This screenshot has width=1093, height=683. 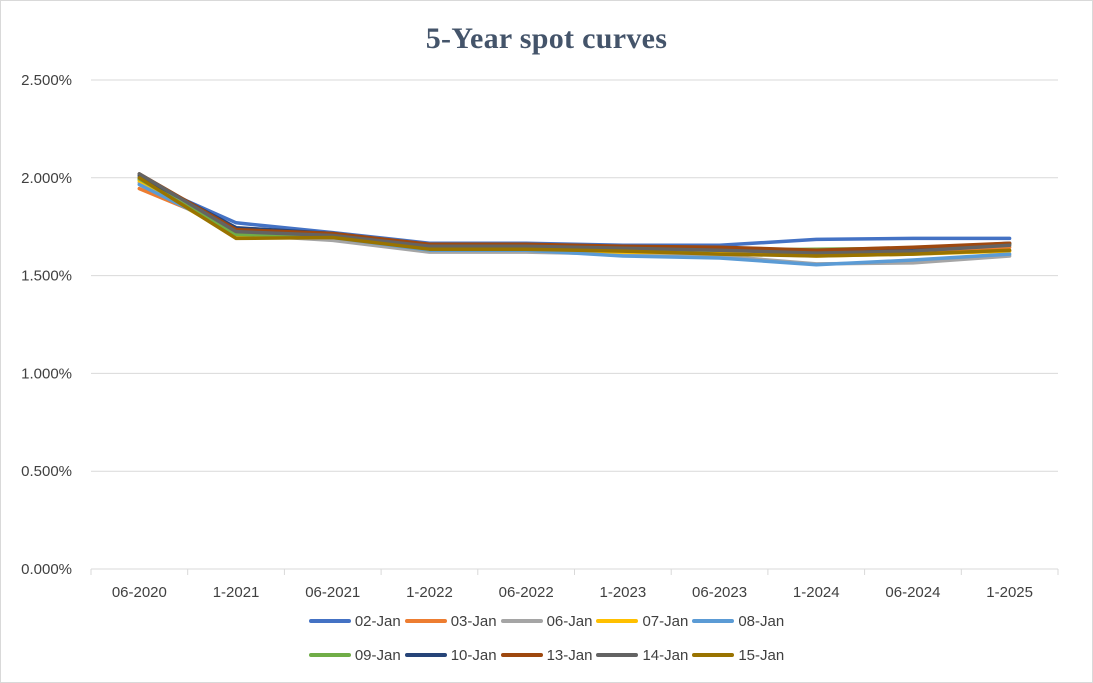 I want to click on series-lines, so click(x=574, y=219).